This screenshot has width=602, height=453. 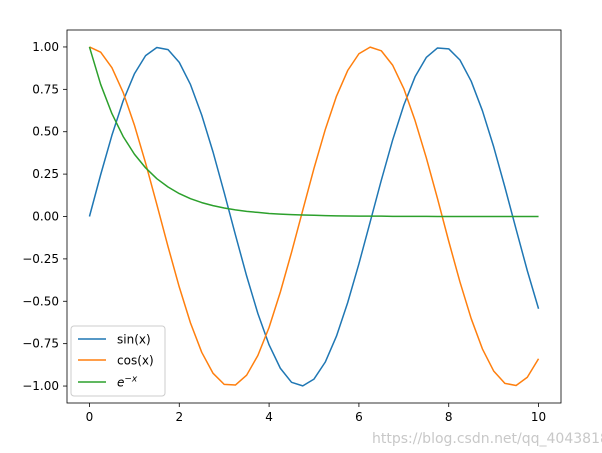 I want to click on legend-label-exp: e−x, so click(x=127, y=382).